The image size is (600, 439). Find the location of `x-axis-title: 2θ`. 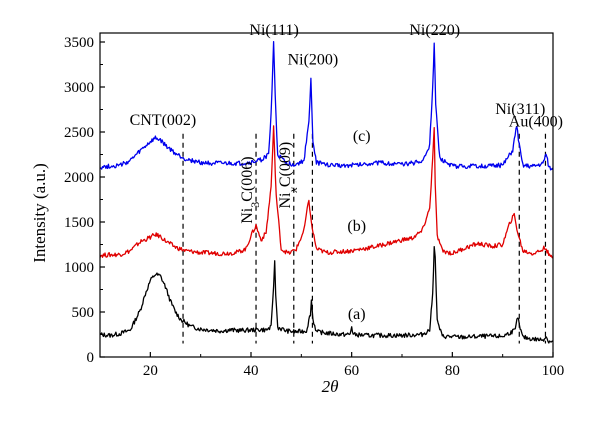

x-axis-title: 2θ is located at coordinates (330, 386).